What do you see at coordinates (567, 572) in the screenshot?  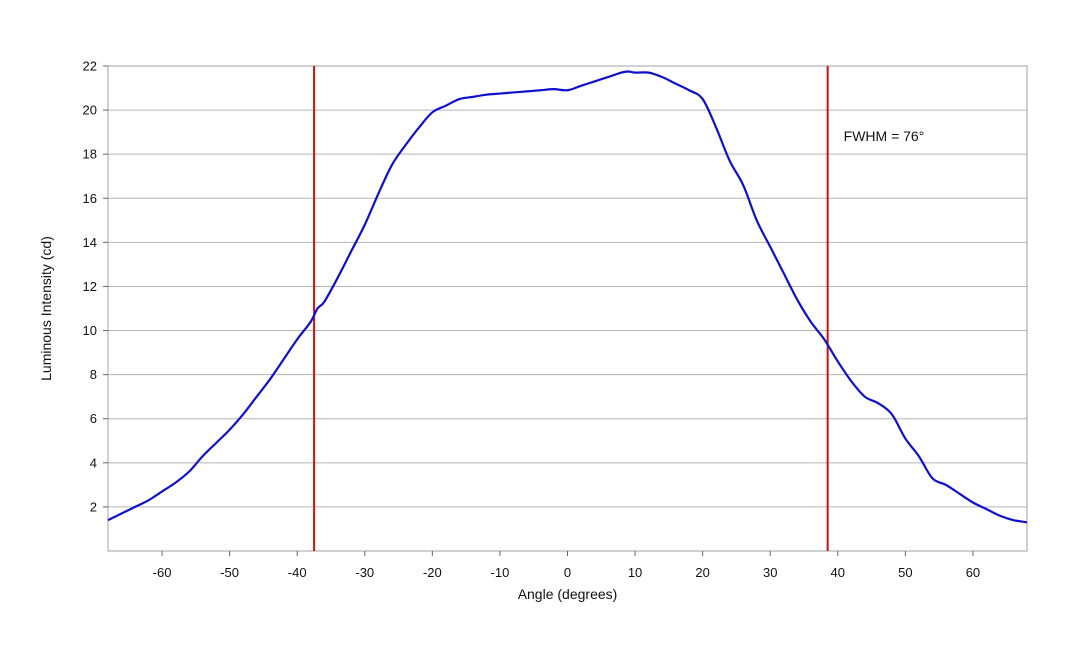 I see `x-tick-label: 0` at bounding box center [567, 572].